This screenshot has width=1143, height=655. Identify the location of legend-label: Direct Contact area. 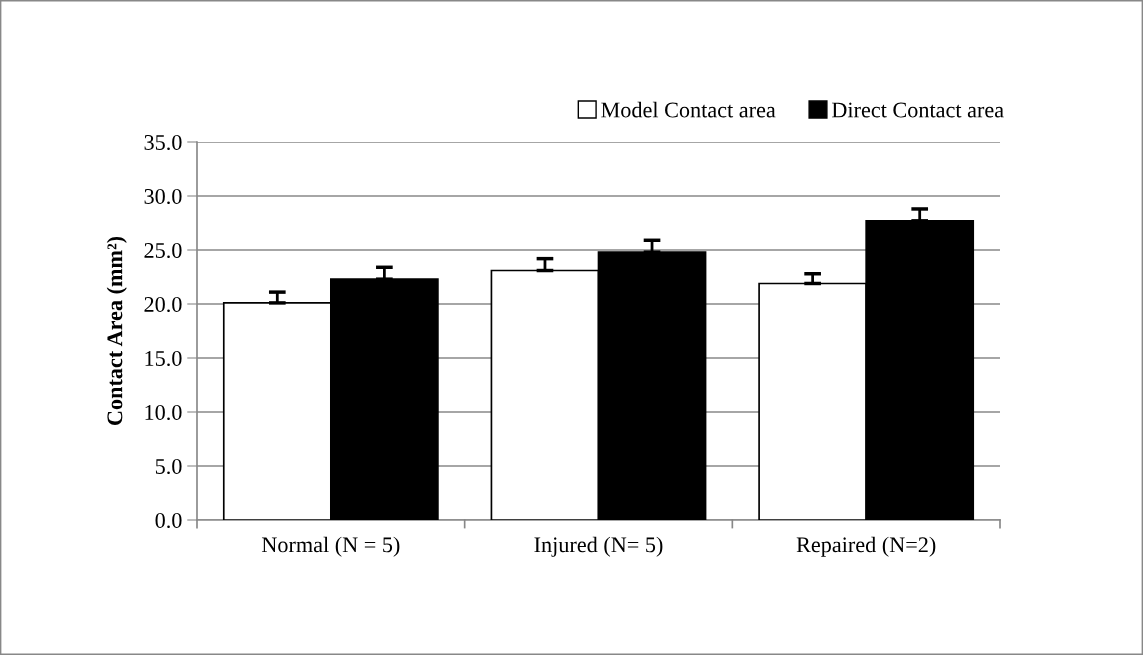
(917, 110).